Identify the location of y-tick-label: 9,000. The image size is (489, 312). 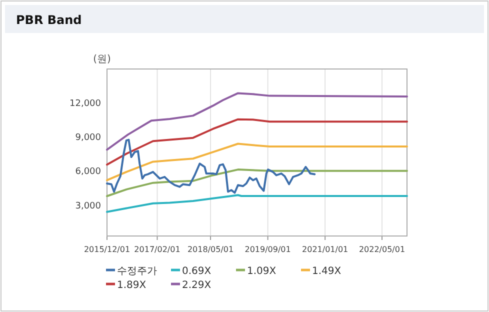
(88, 138).